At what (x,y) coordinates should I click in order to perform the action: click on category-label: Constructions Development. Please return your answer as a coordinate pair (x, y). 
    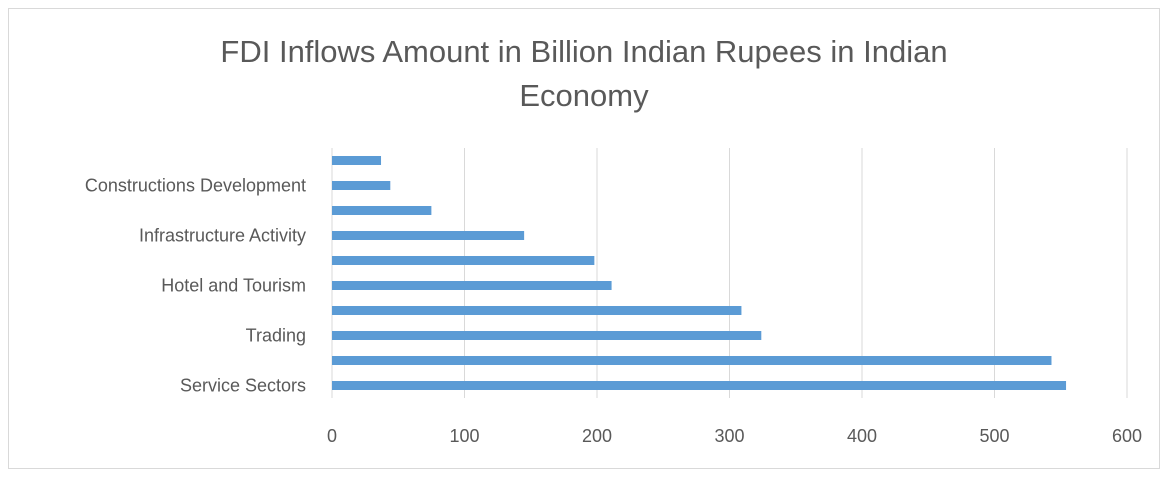
    Looking at the image, I should click on (195, 186).